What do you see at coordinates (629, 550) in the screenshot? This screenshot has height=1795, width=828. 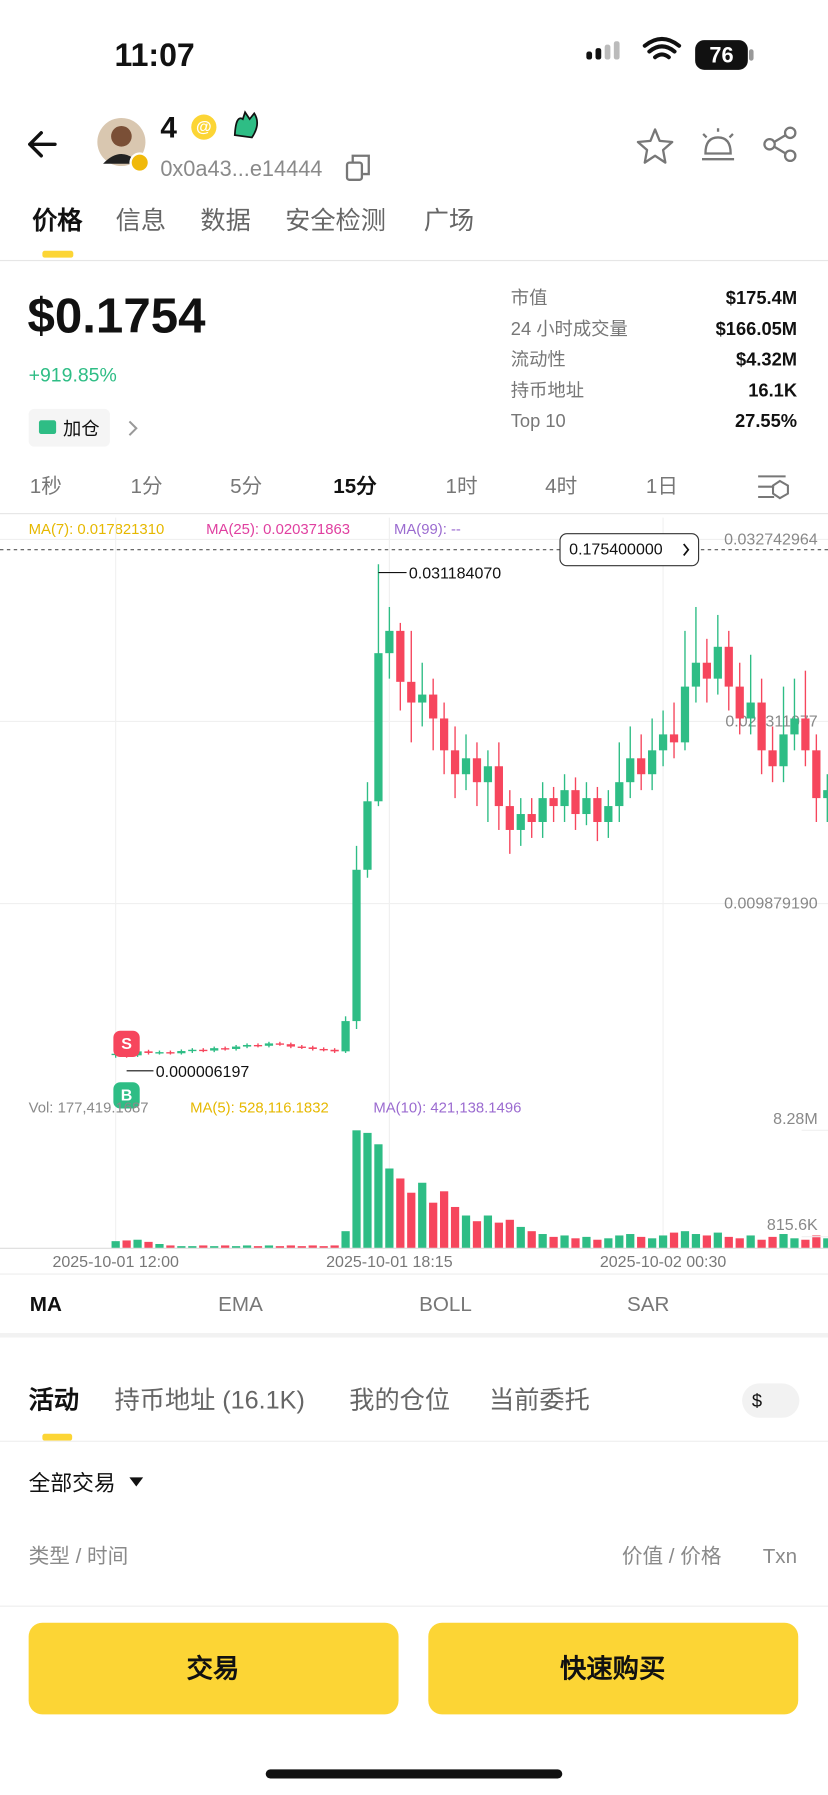 I see `current-price-box` at bounding box center [629, 550].